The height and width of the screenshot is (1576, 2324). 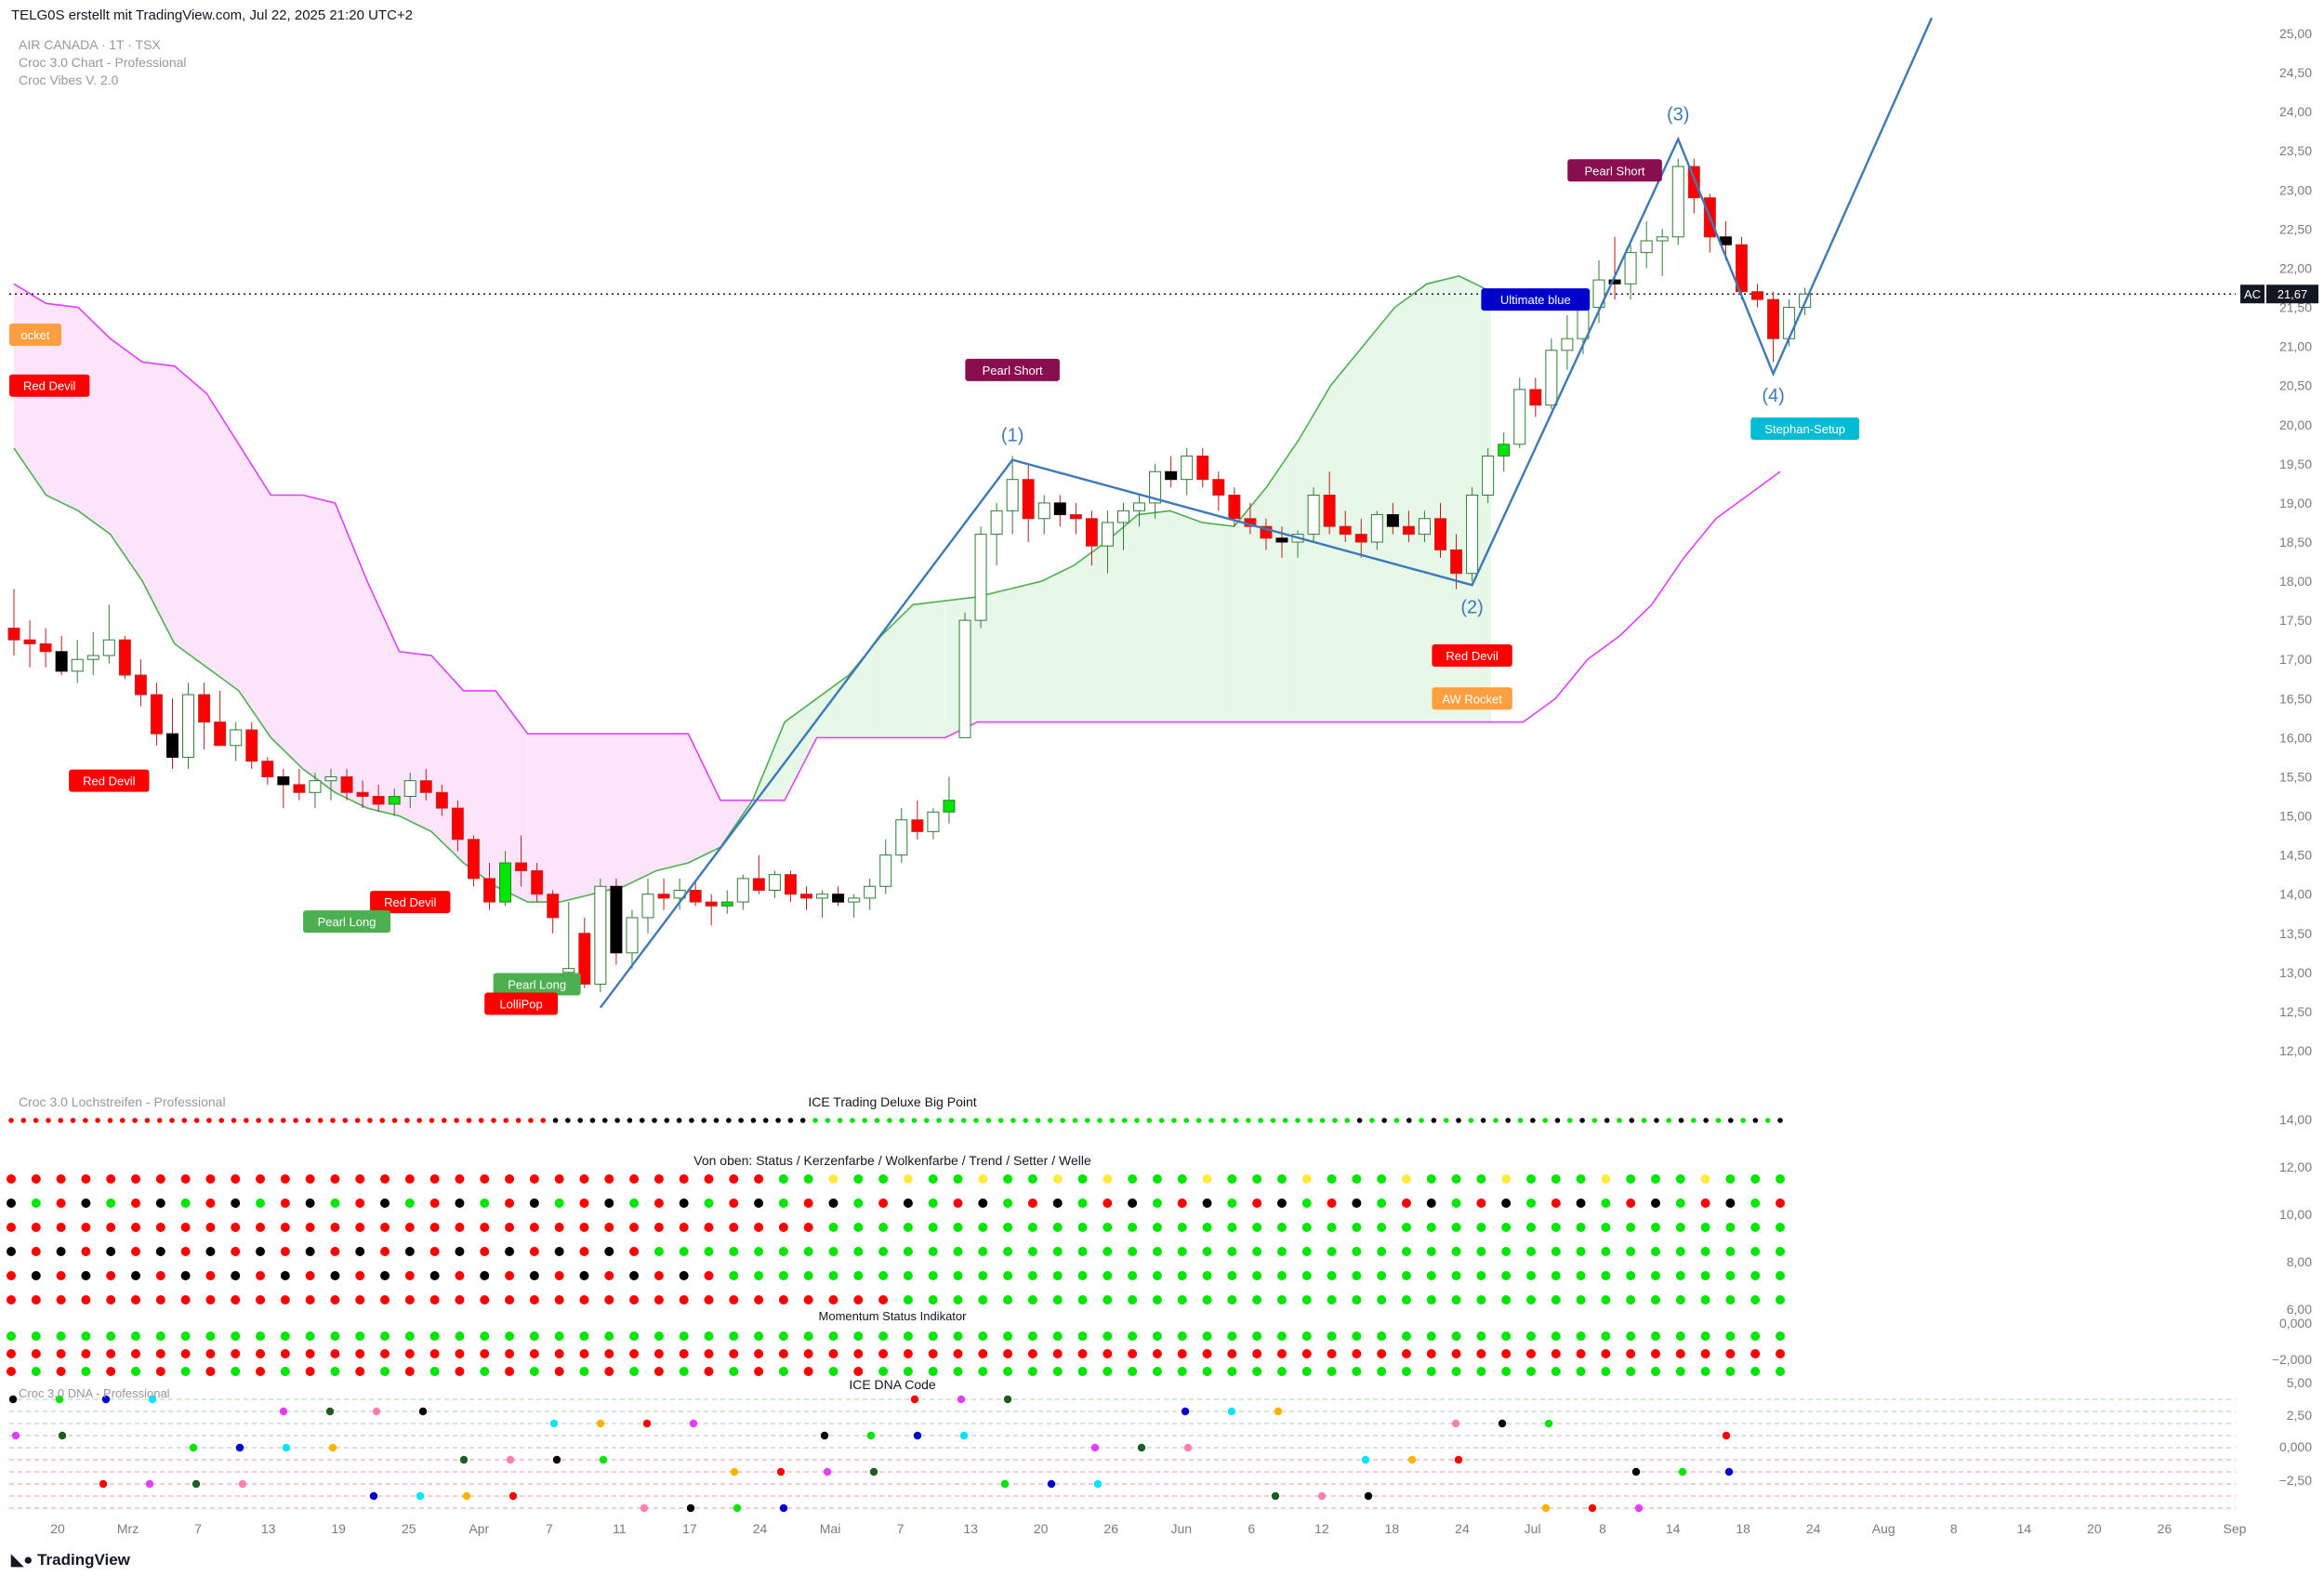 What do you see at coordinates (2299, 1416) in the screenshot?
I see `pane-tick: 2,50` at bounding box center [2299, 1416].